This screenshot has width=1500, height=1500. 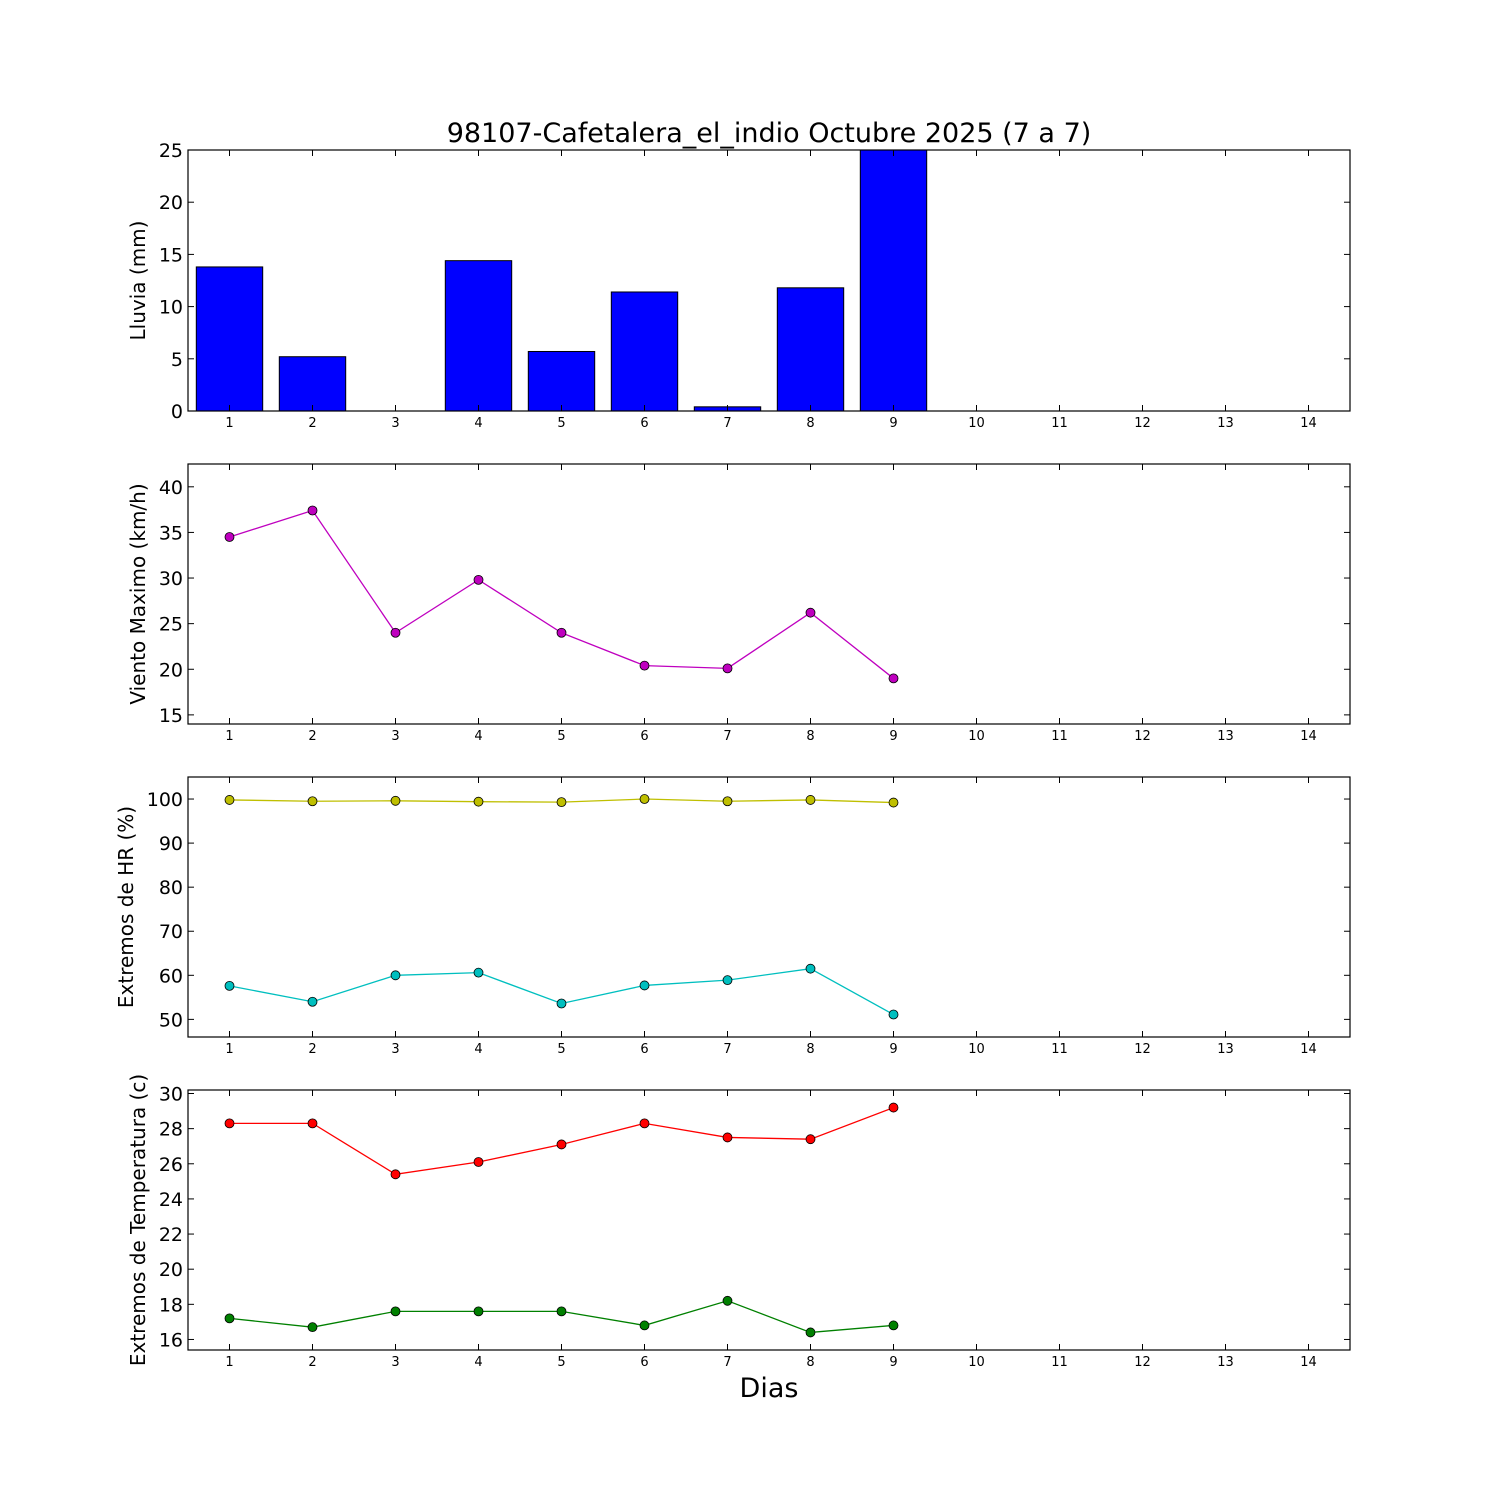 I want to click on y-axis-label: Extremos de HR (%), so click(x=126, y=907).